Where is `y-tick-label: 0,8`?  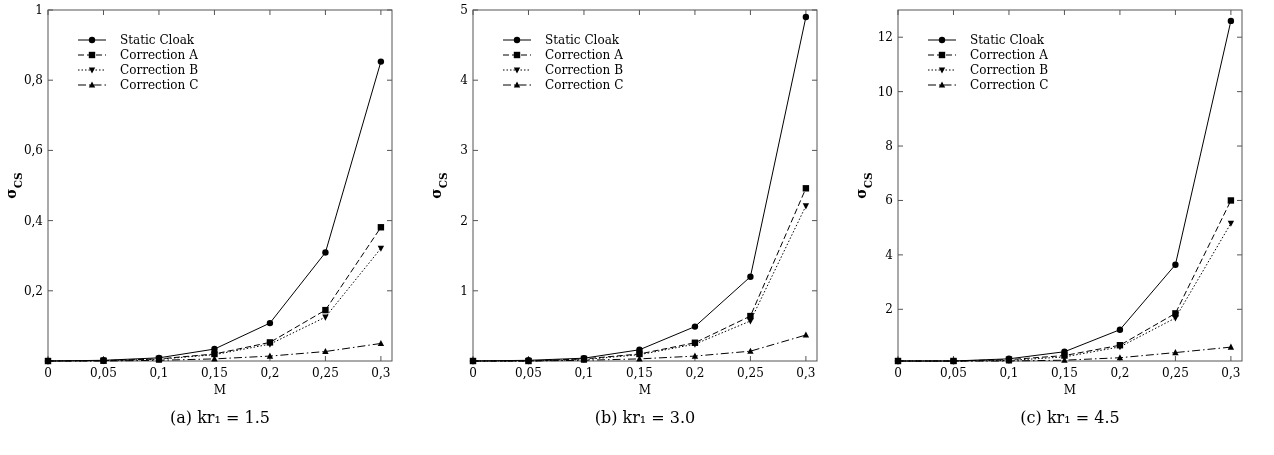
y-tick-label: 0,8 is located at coordinates (33, 80).